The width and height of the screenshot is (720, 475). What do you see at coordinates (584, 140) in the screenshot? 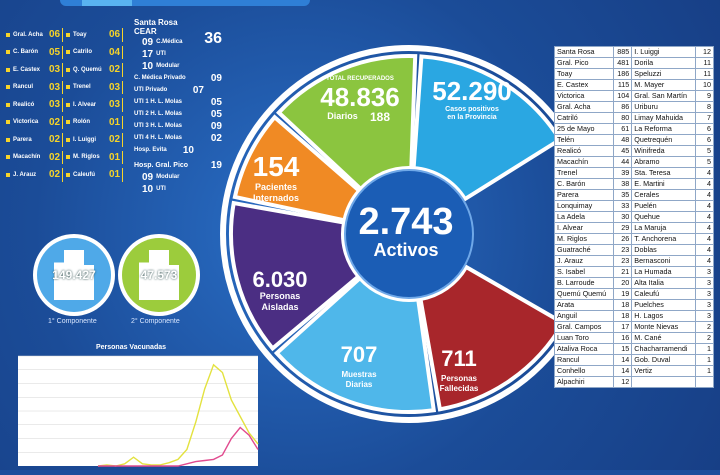
I see `locality-name: Telén` at bounding box center [584, 140].